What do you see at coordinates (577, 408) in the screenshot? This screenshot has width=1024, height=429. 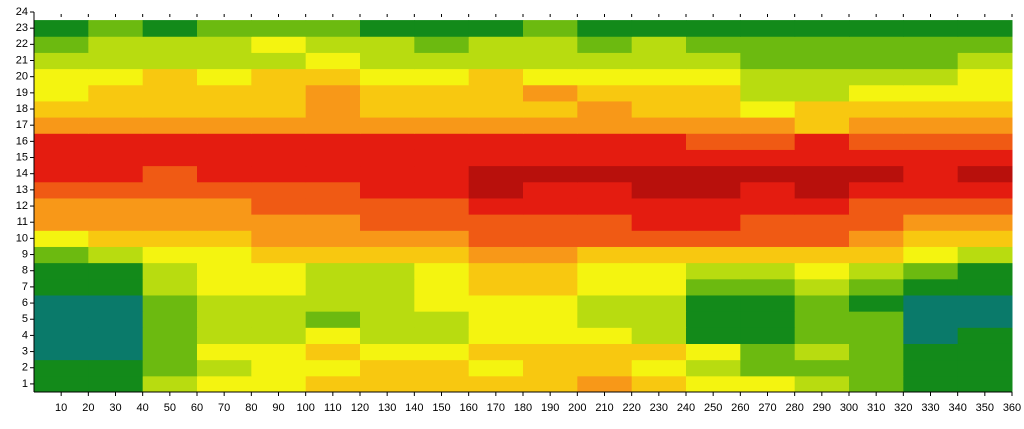 I see `x-tick-label: 200` at bounding box center [577, 408].